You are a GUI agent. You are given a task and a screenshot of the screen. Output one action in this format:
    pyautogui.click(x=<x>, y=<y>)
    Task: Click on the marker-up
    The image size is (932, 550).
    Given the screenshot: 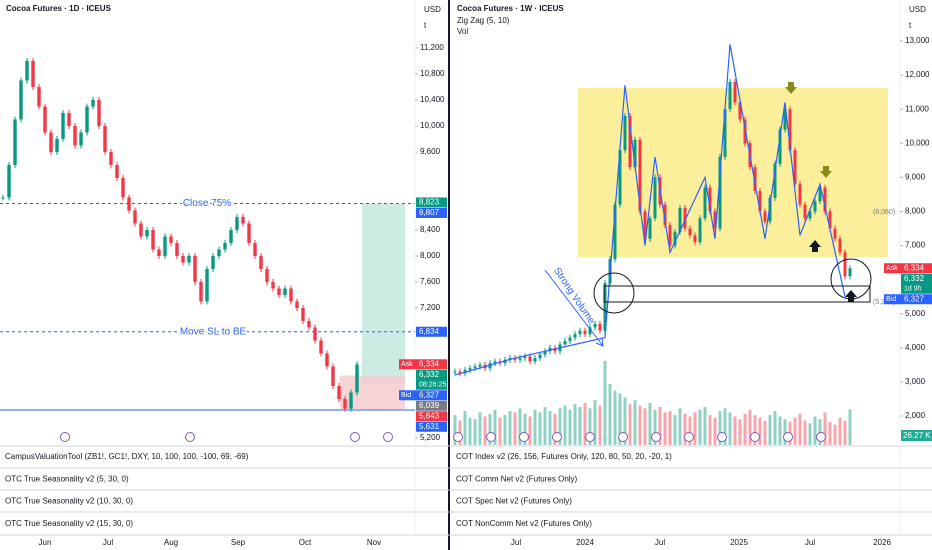 What is the action you would take?
    pyautogui.click(x=815, y=246)
    